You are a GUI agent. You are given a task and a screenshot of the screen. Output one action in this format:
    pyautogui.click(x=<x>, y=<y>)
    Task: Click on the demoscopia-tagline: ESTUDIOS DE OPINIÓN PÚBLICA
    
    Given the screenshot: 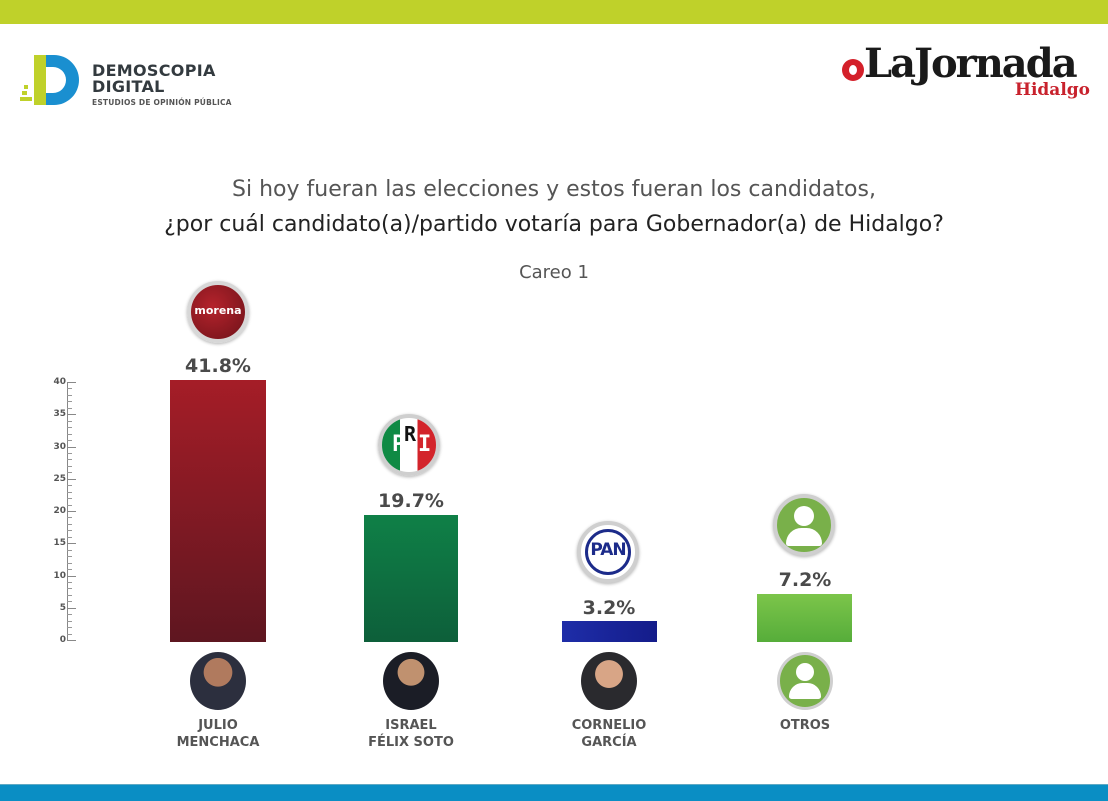 What is the action you would take?
    pyautogui.click(x=162, y=102)
    